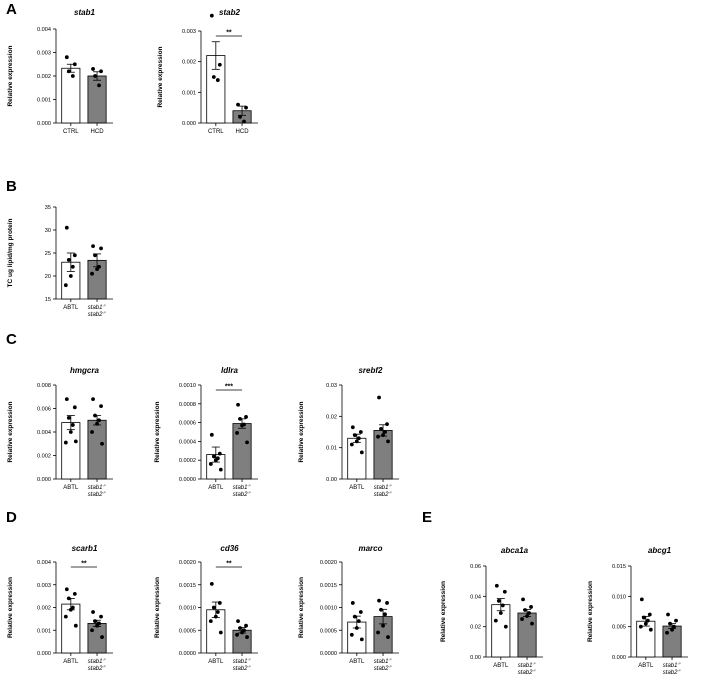  Describe the element at coordinates (187, 461) in the screenshot. I see `y-tick-label: 0.0002` at that location.